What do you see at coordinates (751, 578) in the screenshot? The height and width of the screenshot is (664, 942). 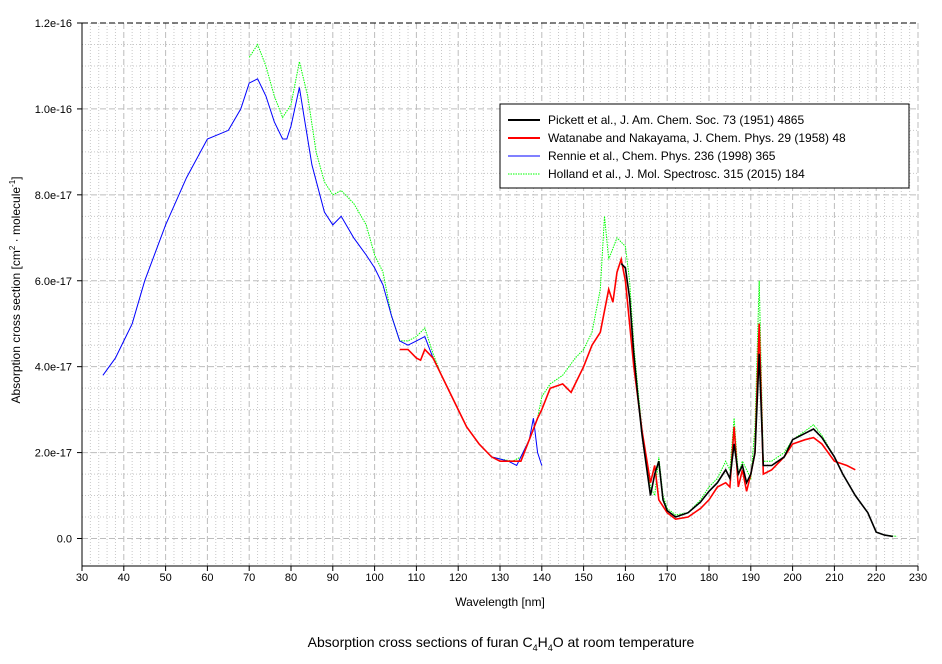 I see `x-tick-label: 190` at bounding box center [751, 578].